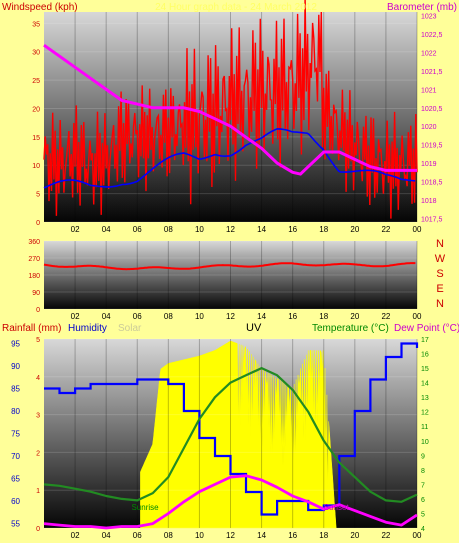 The height and width of the screenshot is (543, 459). What do you see at coordinates (385, 316) in the screenshot?
I see `dir-x-tick-22: 22` at bounding box center [385, 316].